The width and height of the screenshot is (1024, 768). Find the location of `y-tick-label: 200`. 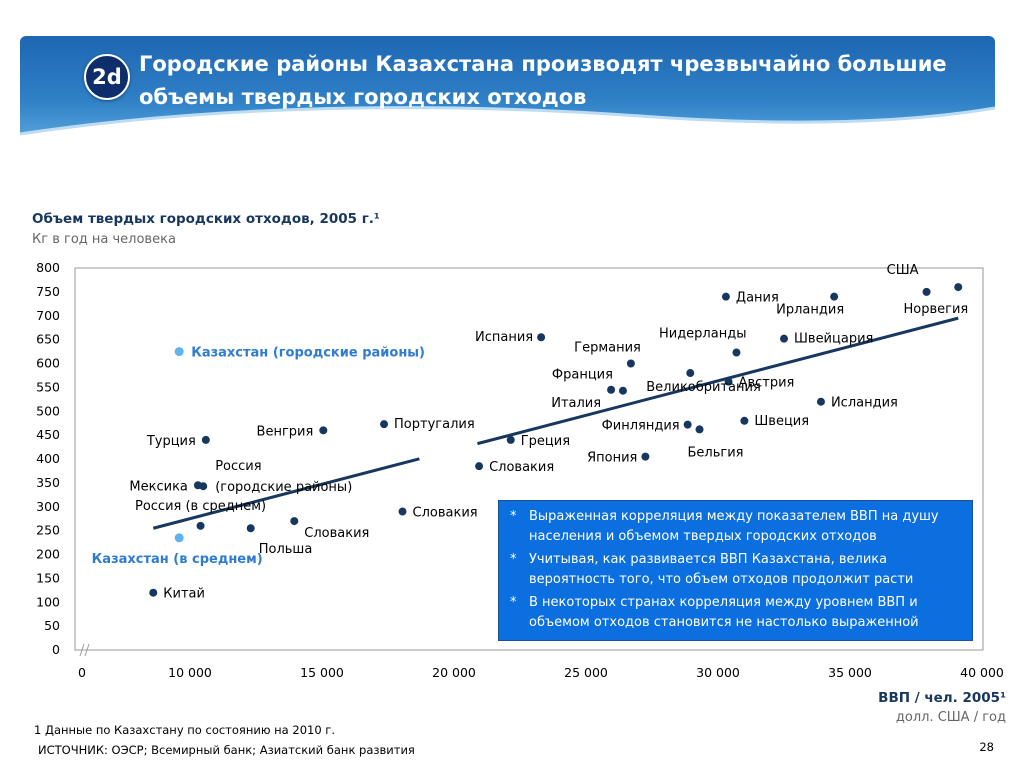

y-tick-label: 200 is located at coordinates (48, 554).